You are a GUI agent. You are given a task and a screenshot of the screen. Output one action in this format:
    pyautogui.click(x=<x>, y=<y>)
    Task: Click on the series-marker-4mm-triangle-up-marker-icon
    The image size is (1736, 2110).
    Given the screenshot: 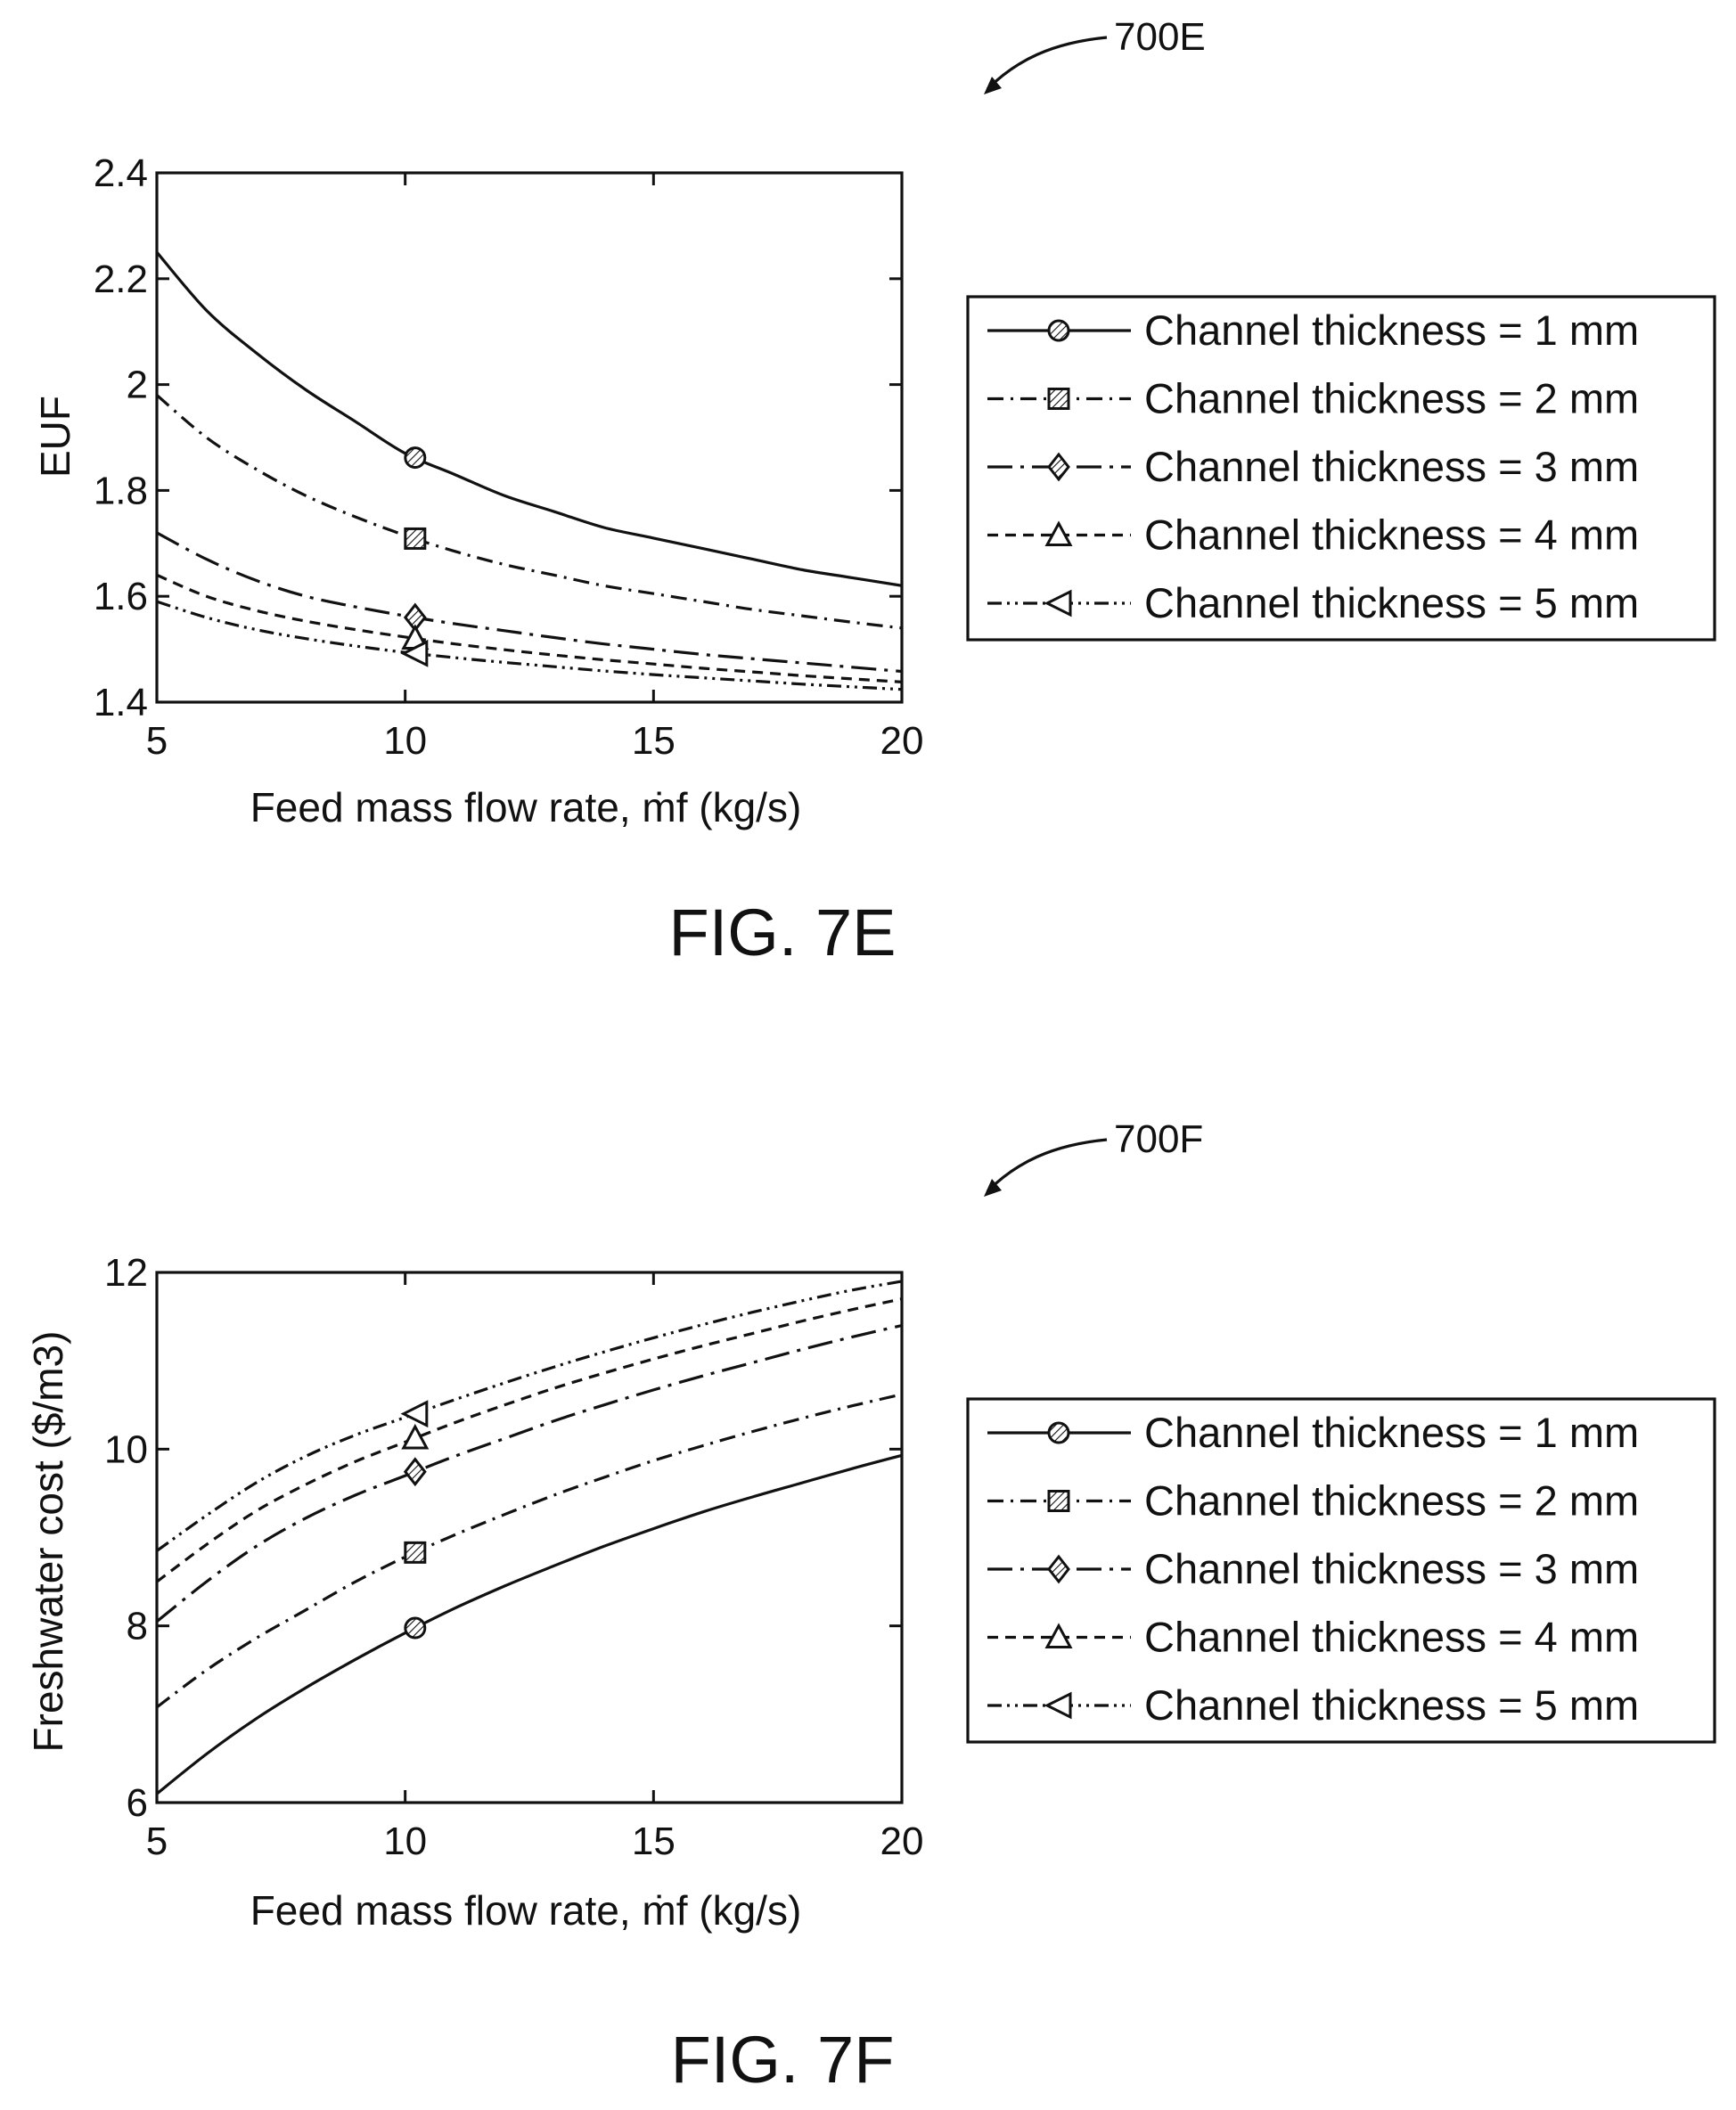 What is the action you would take?
    pyautogui.click(x=416, y=1436)
    